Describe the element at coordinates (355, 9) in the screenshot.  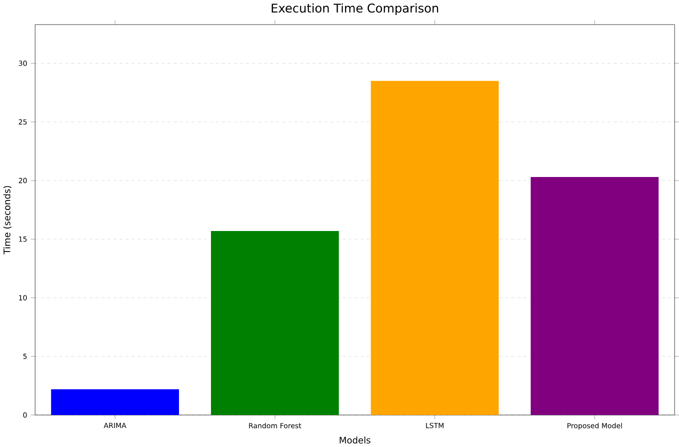
I see `chart-title: Execution Time Comparison` at that location.